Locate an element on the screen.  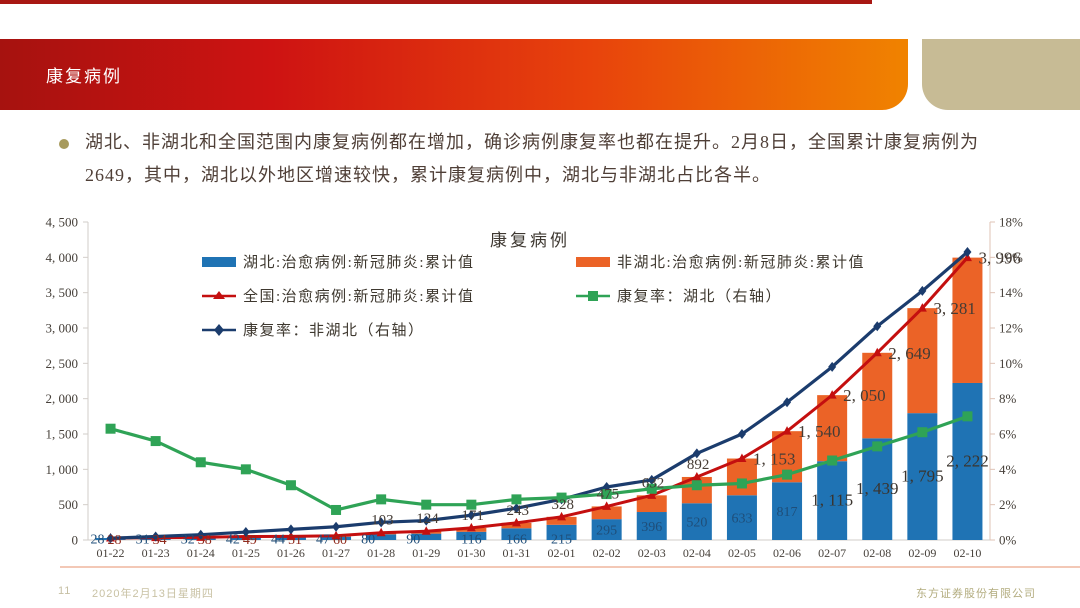
summary-text-line-2: 2649，其中，湖北以外地区增速较快，累计康复病例中，湖北与非湖北占比各半。 is located at coordinates (428, 175).